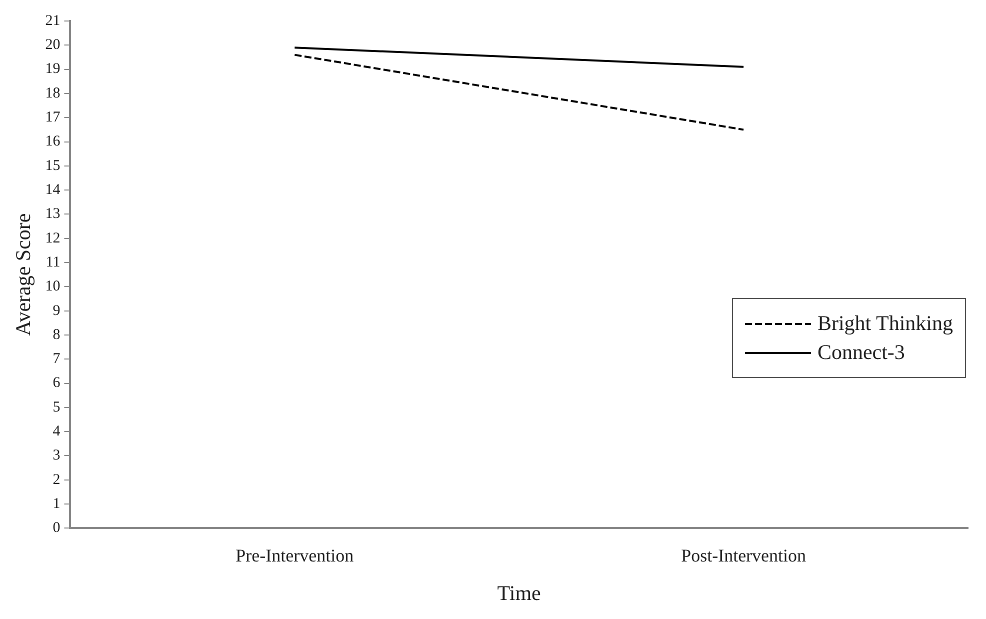 This screenshot has height=619, width=986. Describe the element at coordinates (53, 190) in the screenshot. I see `y-tick-label: 14` at that location.